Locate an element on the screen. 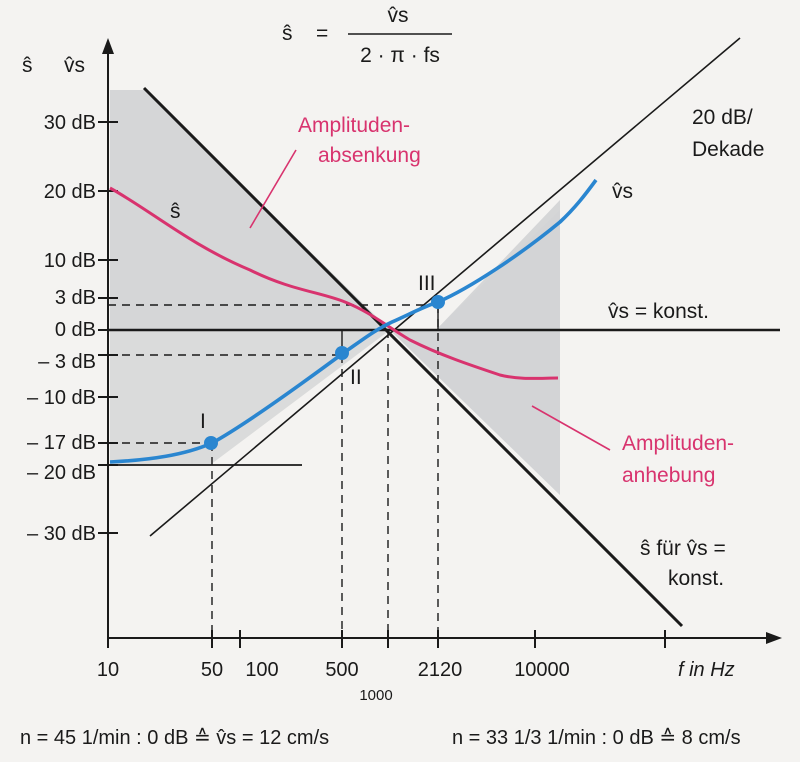 This screenshot has height=762, width=800. y-axis-arrow is located at coordinates (108, 46).